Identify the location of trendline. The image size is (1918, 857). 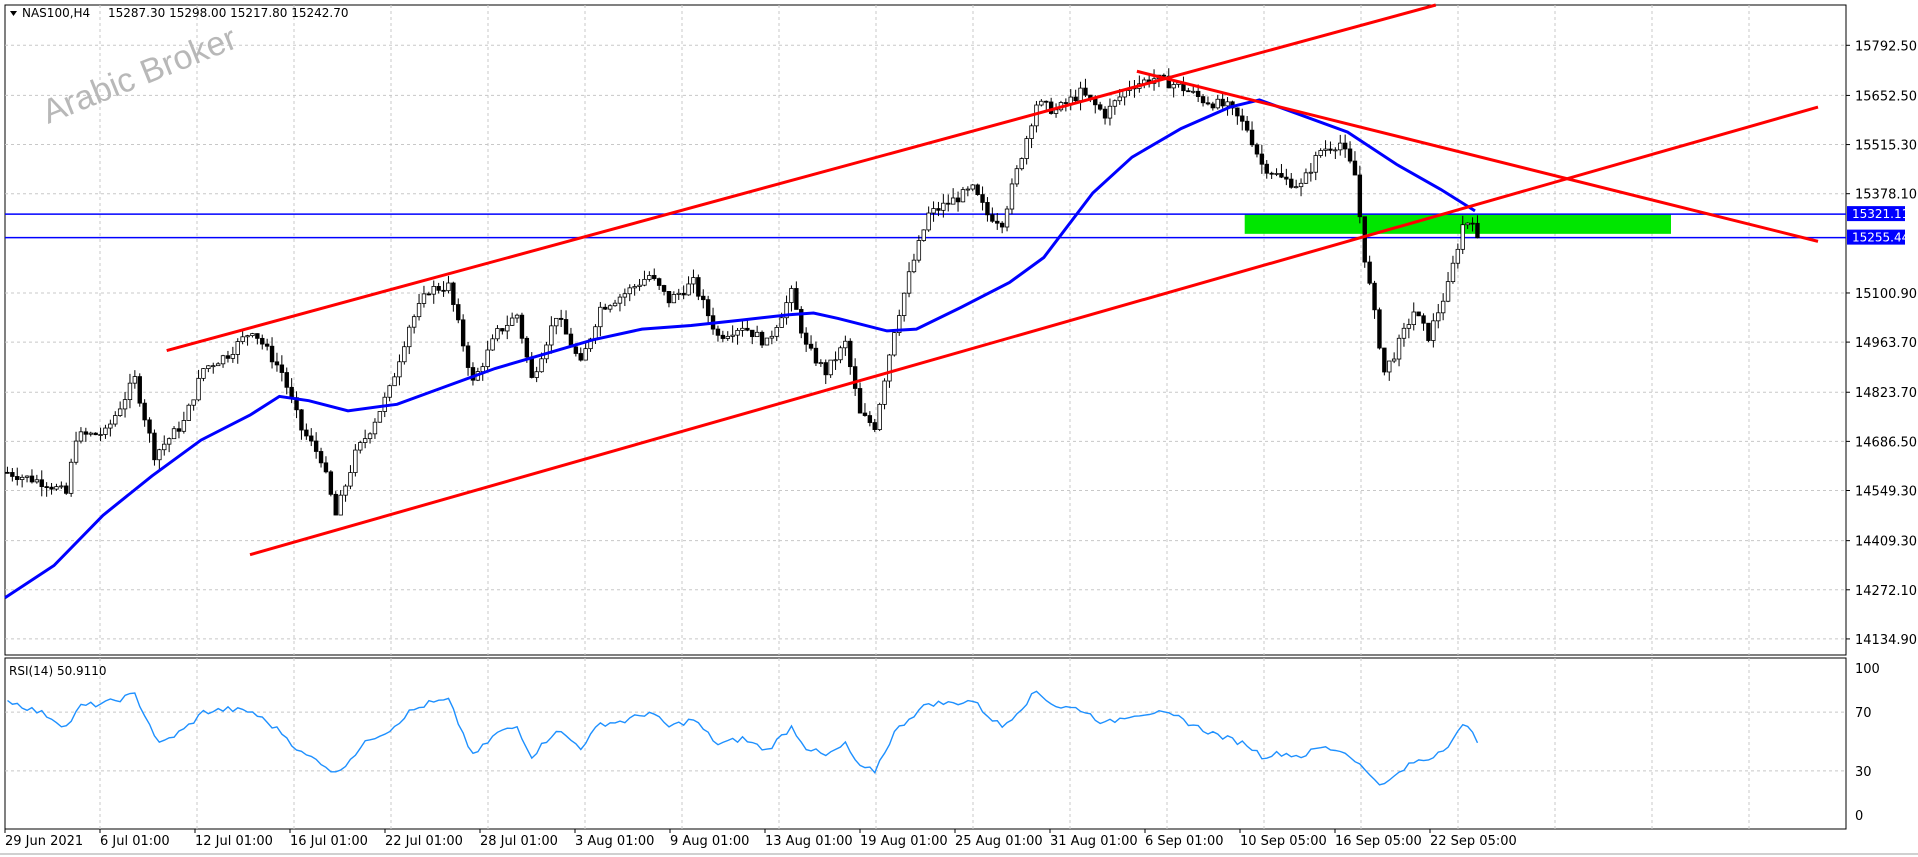
(1477, 156).